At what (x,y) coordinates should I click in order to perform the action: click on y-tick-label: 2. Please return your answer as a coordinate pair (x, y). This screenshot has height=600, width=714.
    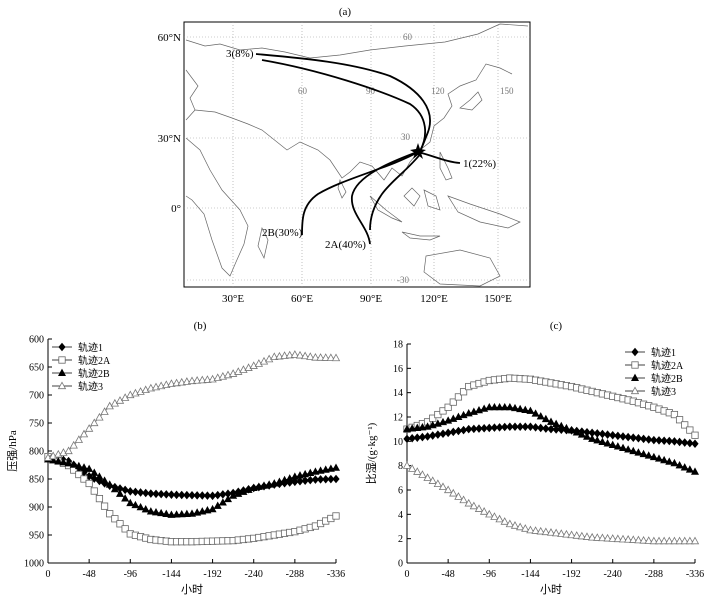
    Looking at the image, I should click on (400, 539).